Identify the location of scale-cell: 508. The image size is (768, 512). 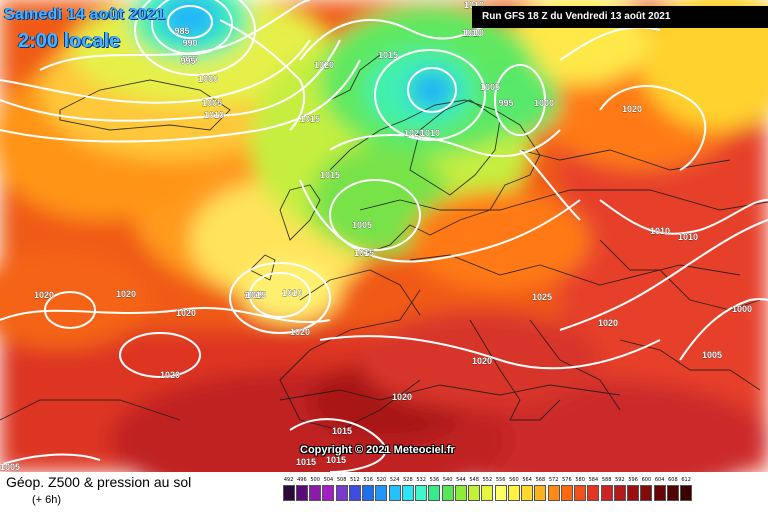
(341, 491).